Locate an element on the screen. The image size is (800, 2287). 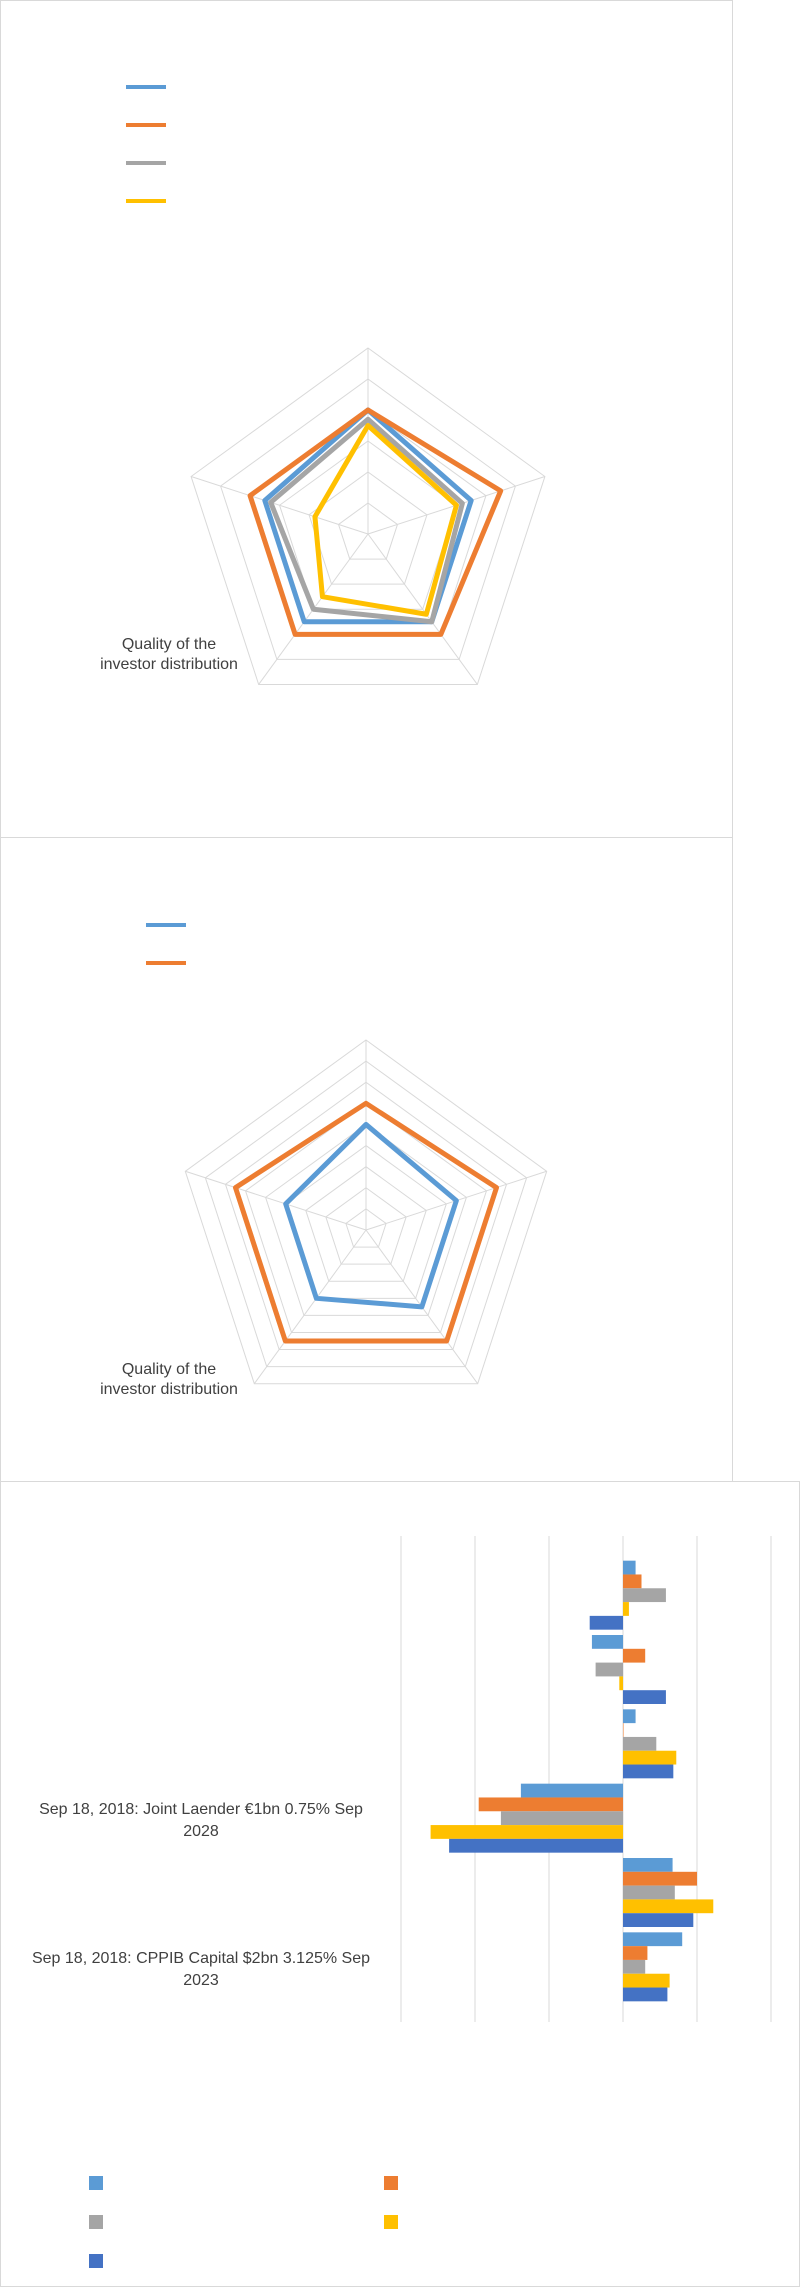
spoke-pricing is located at coordinates (422, 609).